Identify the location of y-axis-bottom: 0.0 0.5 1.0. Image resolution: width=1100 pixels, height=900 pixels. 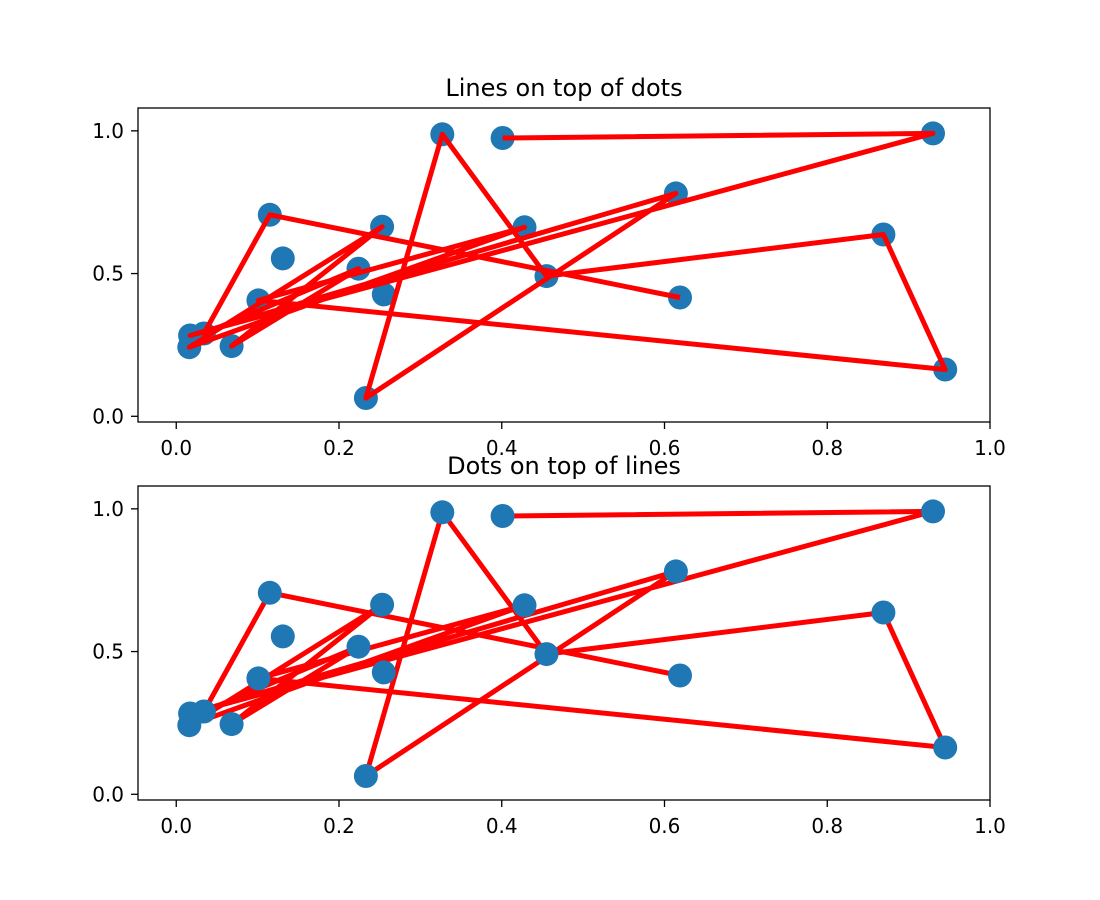
(115, 651).